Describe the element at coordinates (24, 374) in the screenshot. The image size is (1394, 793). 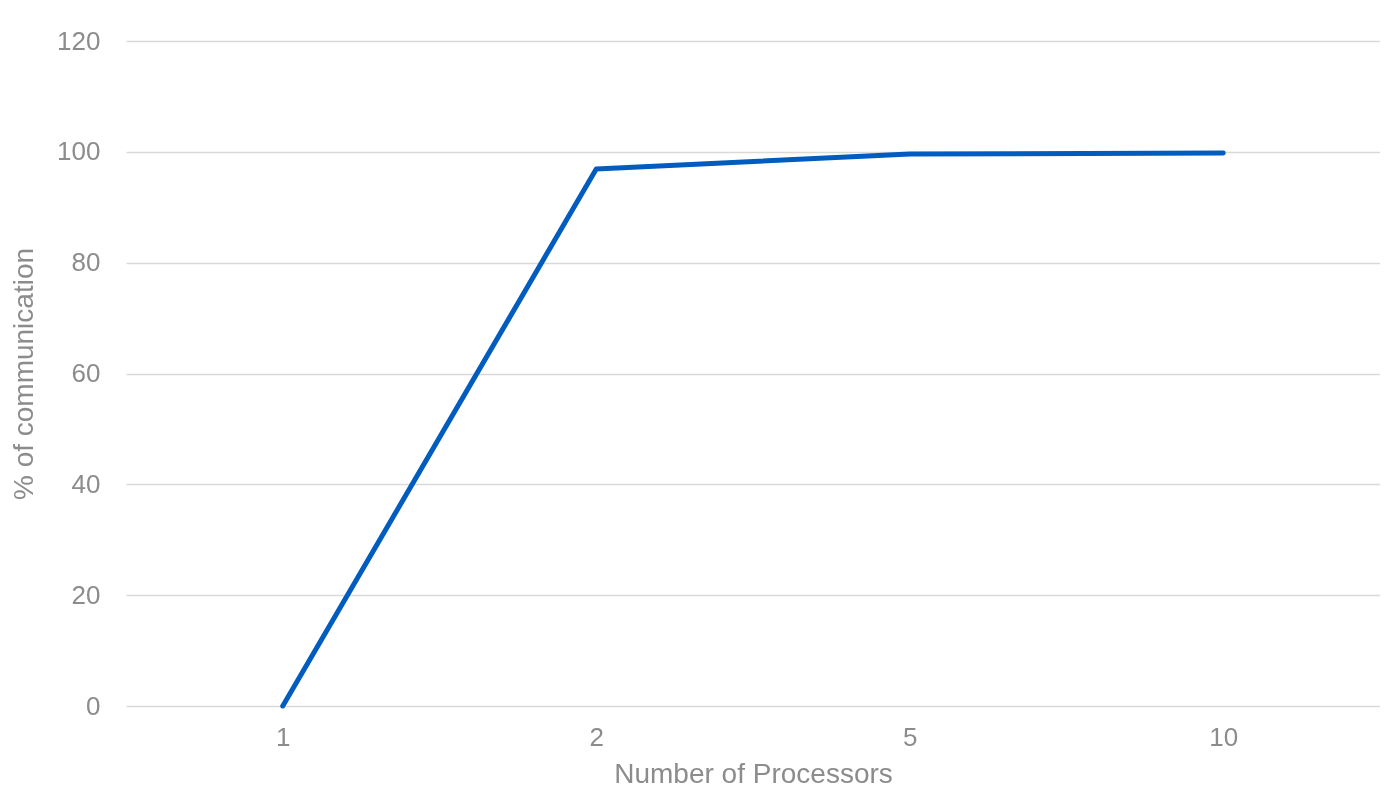
I see `y-axis-title: % of communication` at that location.